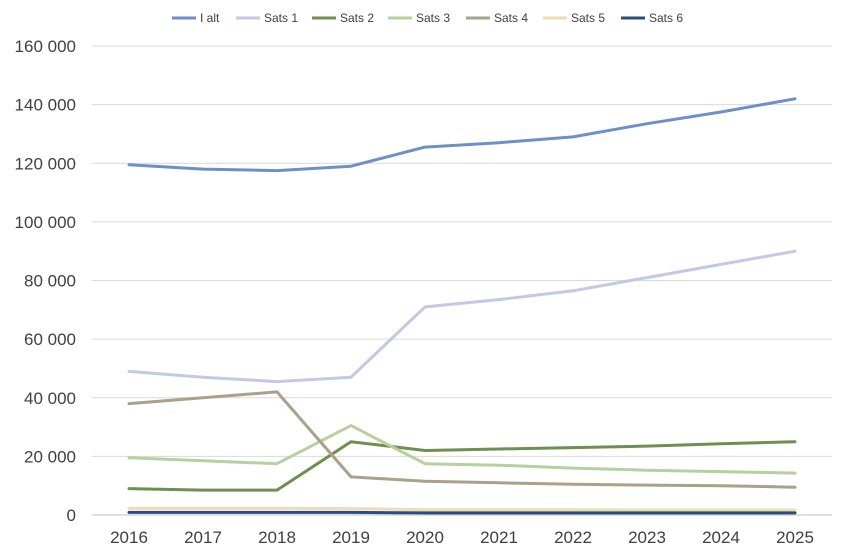  What do you see at coordinates (196, 18) in the screenshot?
I see `legend-item: I alt` at bounding box center [196, 18].